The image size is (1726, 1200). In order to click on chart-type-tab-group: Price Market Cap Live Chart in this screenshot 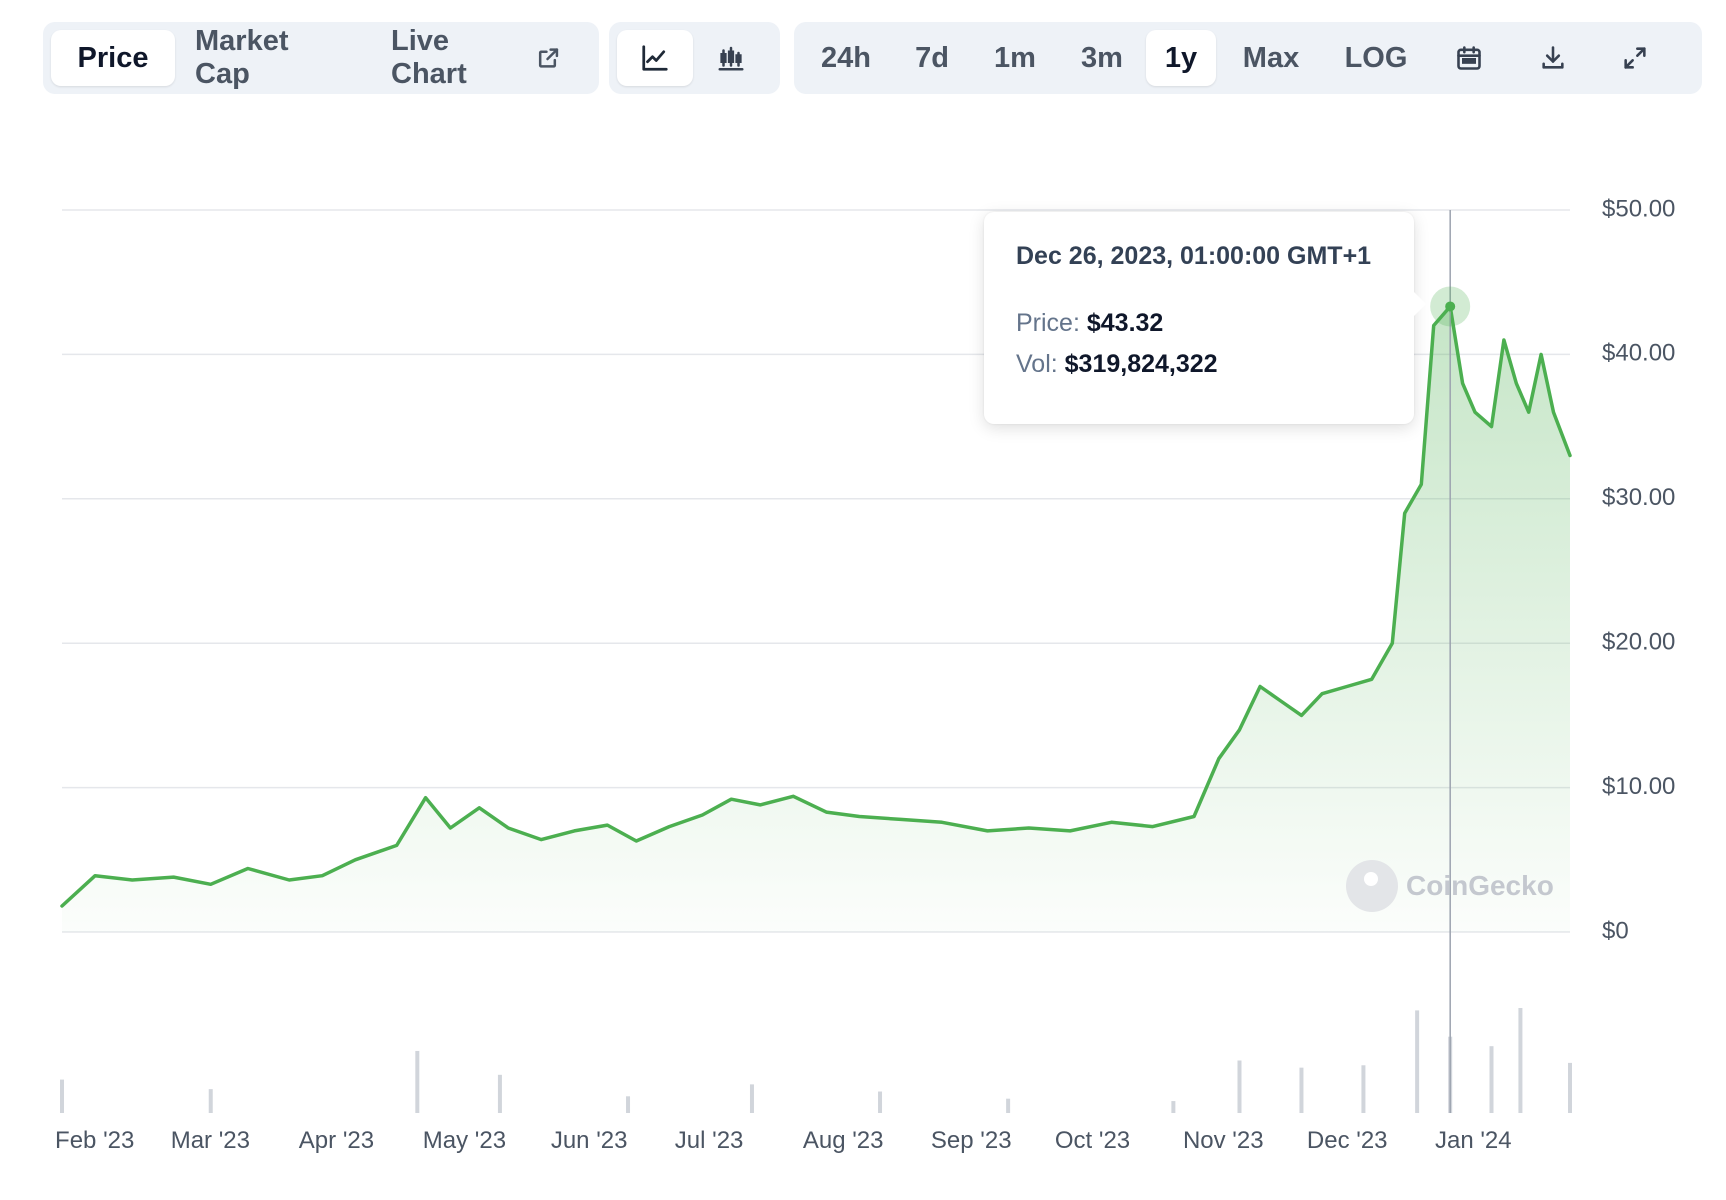, I will do `click(321, 58)`.